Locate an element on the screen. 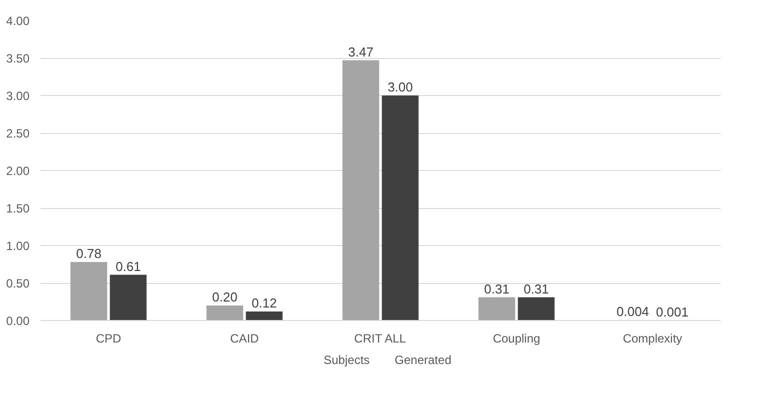  data-label: 0.20 is located at coordinates (225, 297).